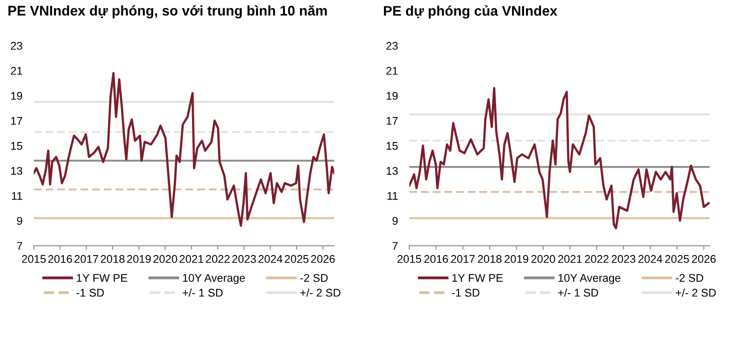 This screenshot has width=751, height=351. Describe the element at coordinates (471, 12) in the screenshot. I see `chart-title: PE dự phóng của VNIndex` at that location.